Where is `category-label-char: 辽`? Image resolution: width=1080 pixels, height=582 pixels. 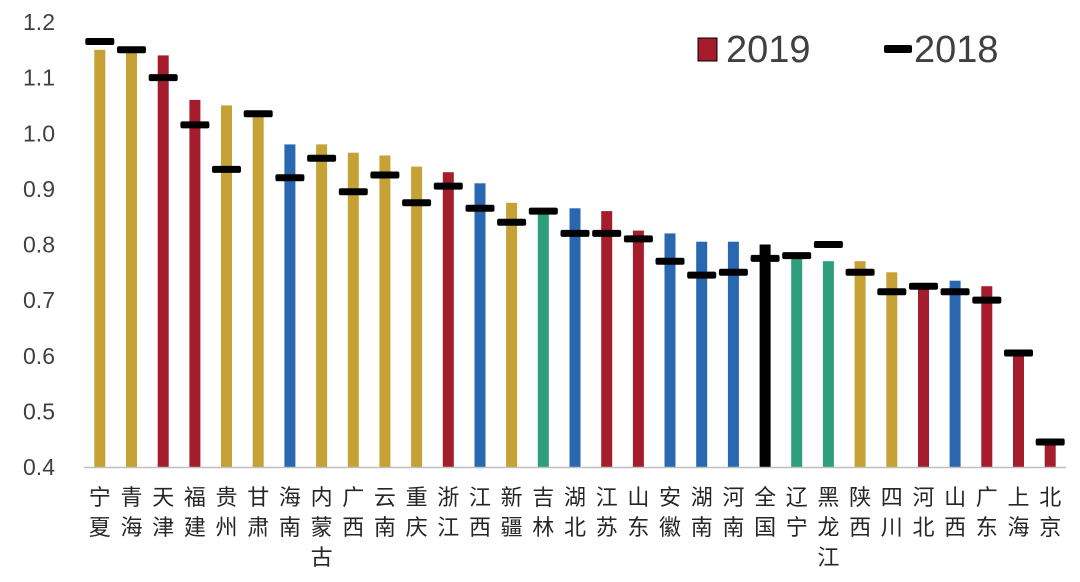
category-label-char: 辽 is located at coordinates (797, 498).